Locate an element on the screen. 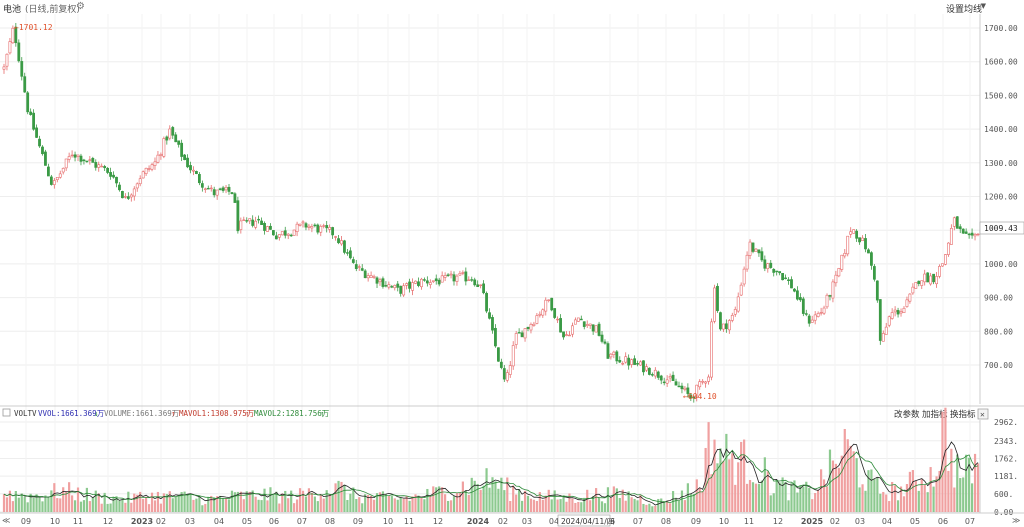  close-panel-button is located at coordinates (983, 414).